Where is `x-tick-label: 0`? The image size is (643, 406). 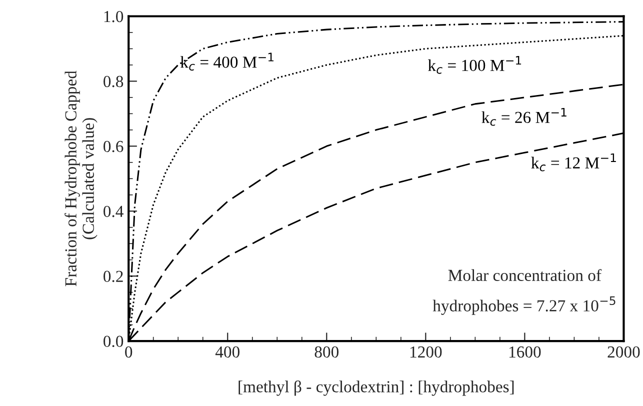 x-tick-label: 0 is located at coordinates (128, 352).